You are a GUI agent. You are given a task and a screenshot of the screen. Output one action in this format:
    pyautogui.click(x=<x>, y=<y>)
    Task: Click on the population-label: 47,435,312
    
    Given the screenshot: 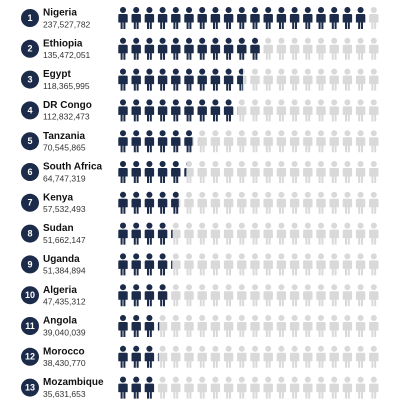 What is the action you would take?
    pyautogui.click(x=64, y=301)
    